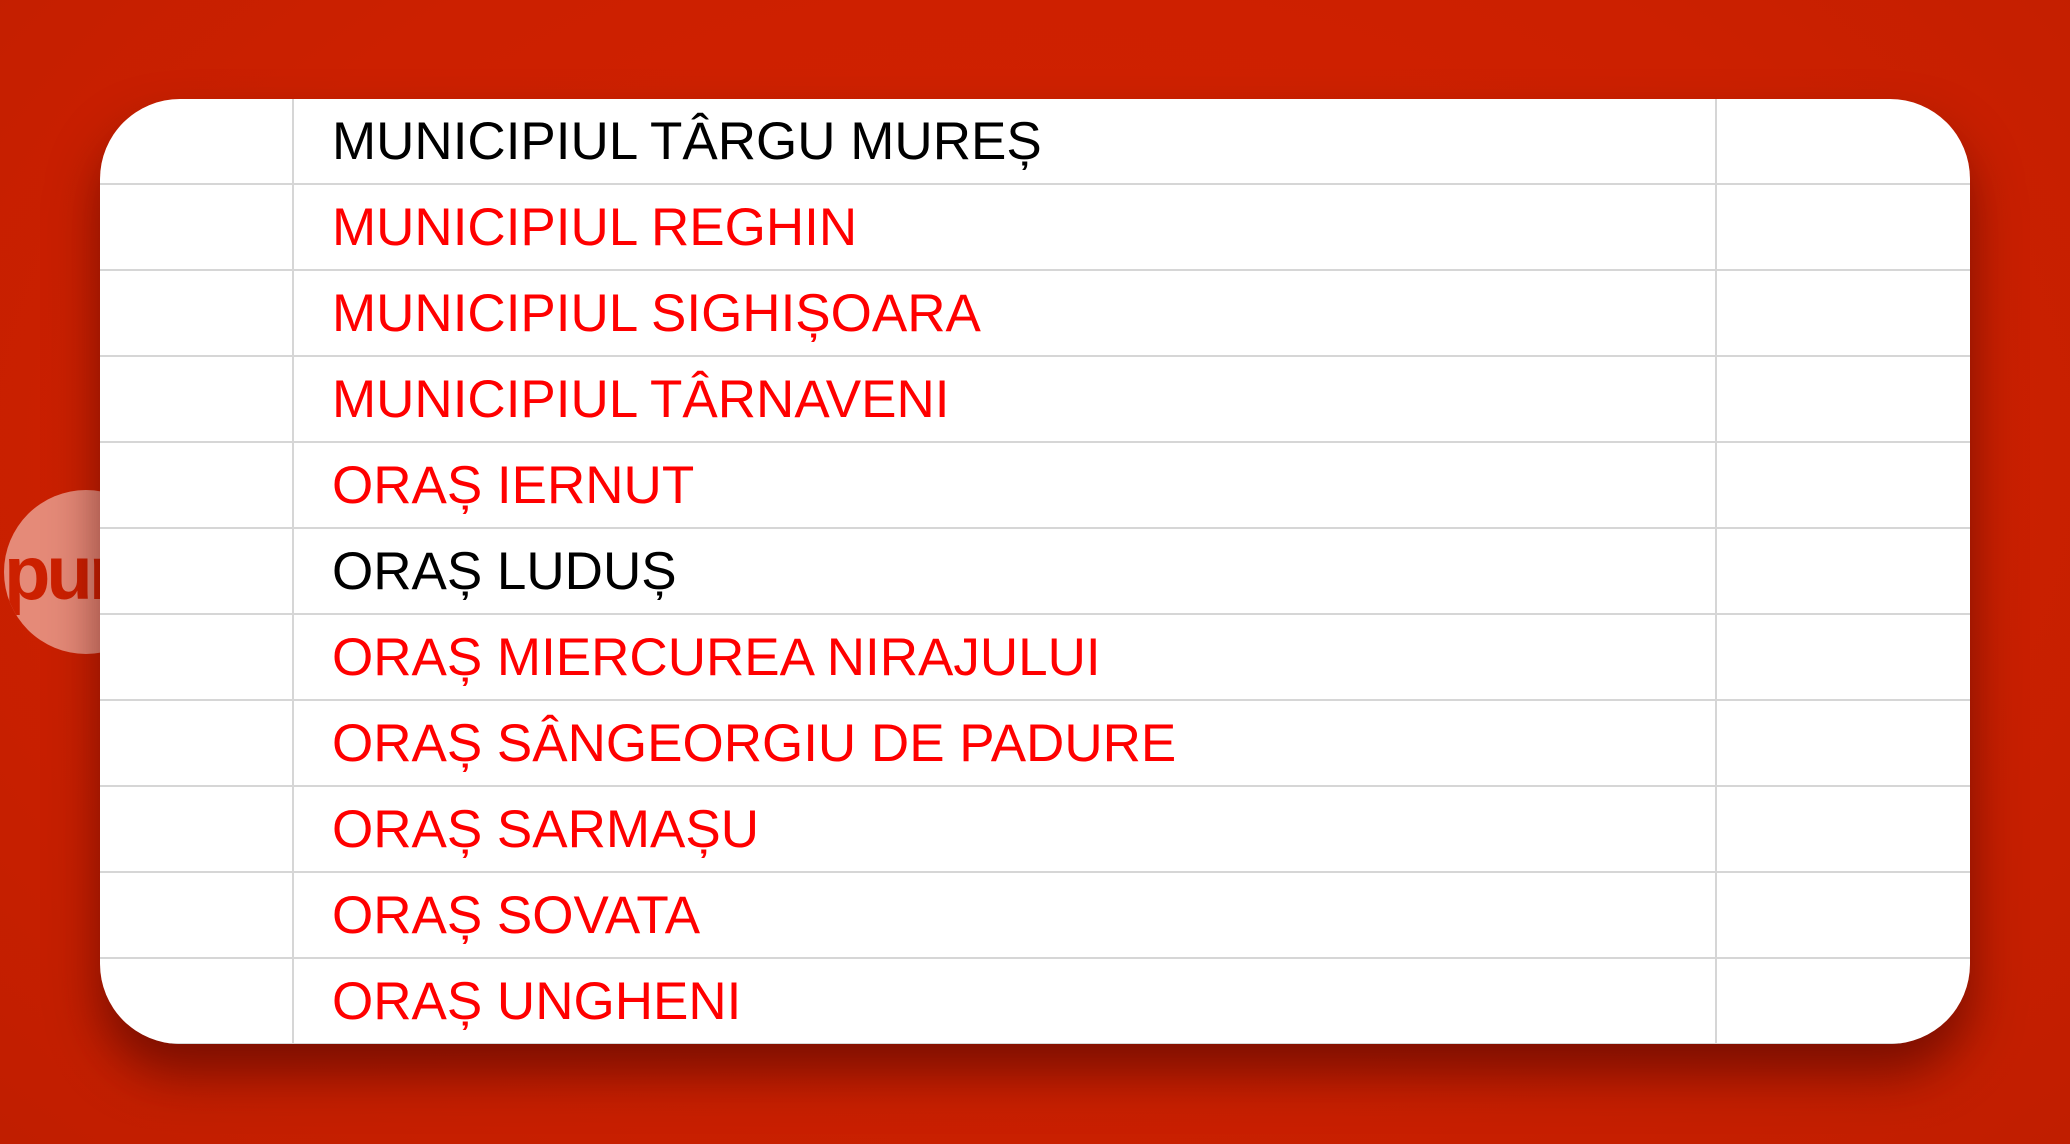 This screenshot has width=2070, height=1144. What do you see at coordinates (1035, 1001) in the screenshot?
I see `table-row: ORAȘ UNGHENI` at bounding box center [1035, 1001].